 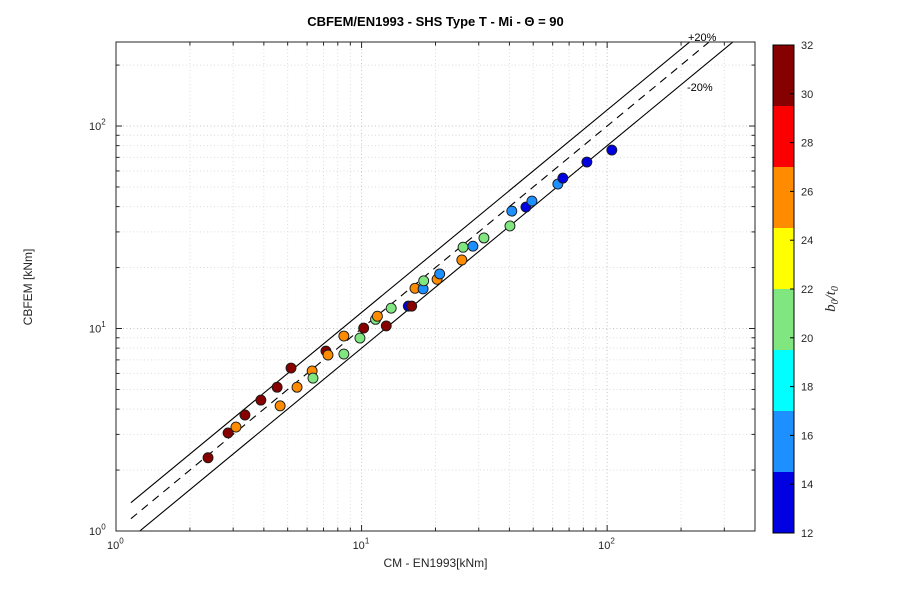 I want to click on chart-title: CBFEM/EN1993 - SHS Type T - Mi - Θ = 90, so click(x=435, y=21).